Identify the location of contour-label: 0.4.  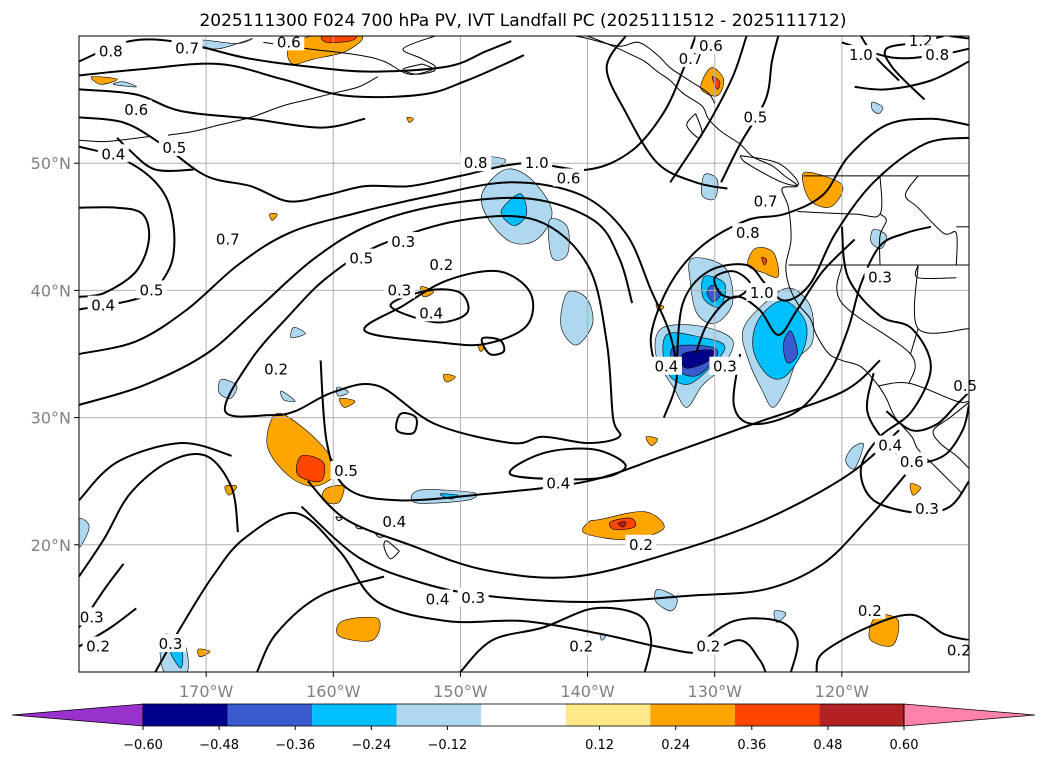
(438, 599).